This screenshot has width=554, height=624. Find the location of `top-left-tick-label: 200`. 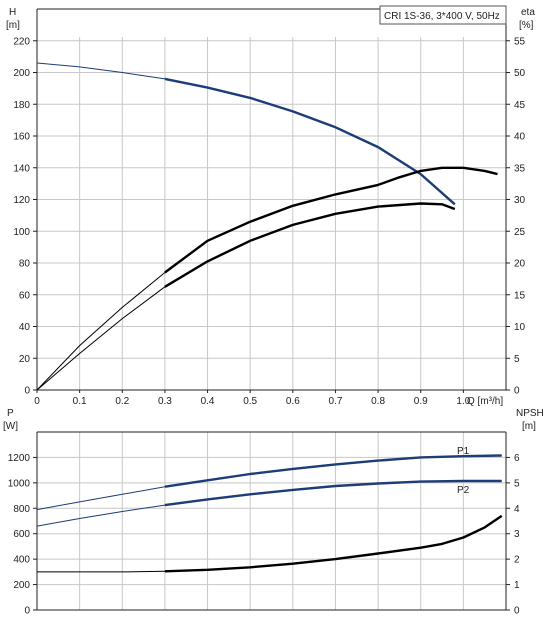

top-left-tick-label: 200 is located at coordinates (21, 73).